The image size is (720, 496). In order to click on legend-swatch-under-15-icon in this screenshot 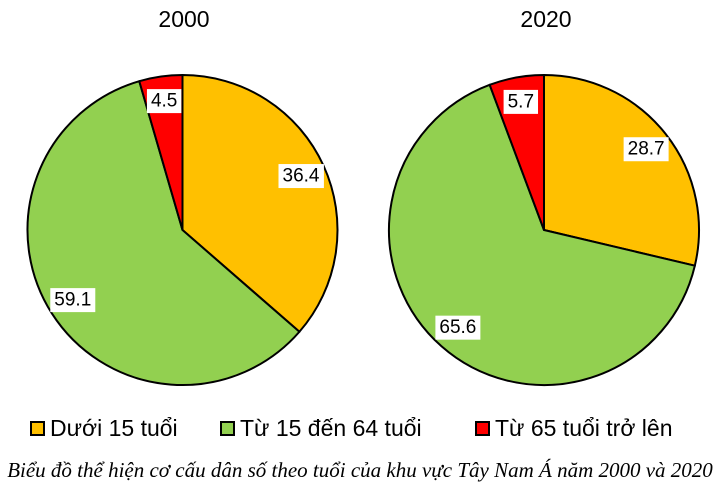, I will do `click(37, 429)`.